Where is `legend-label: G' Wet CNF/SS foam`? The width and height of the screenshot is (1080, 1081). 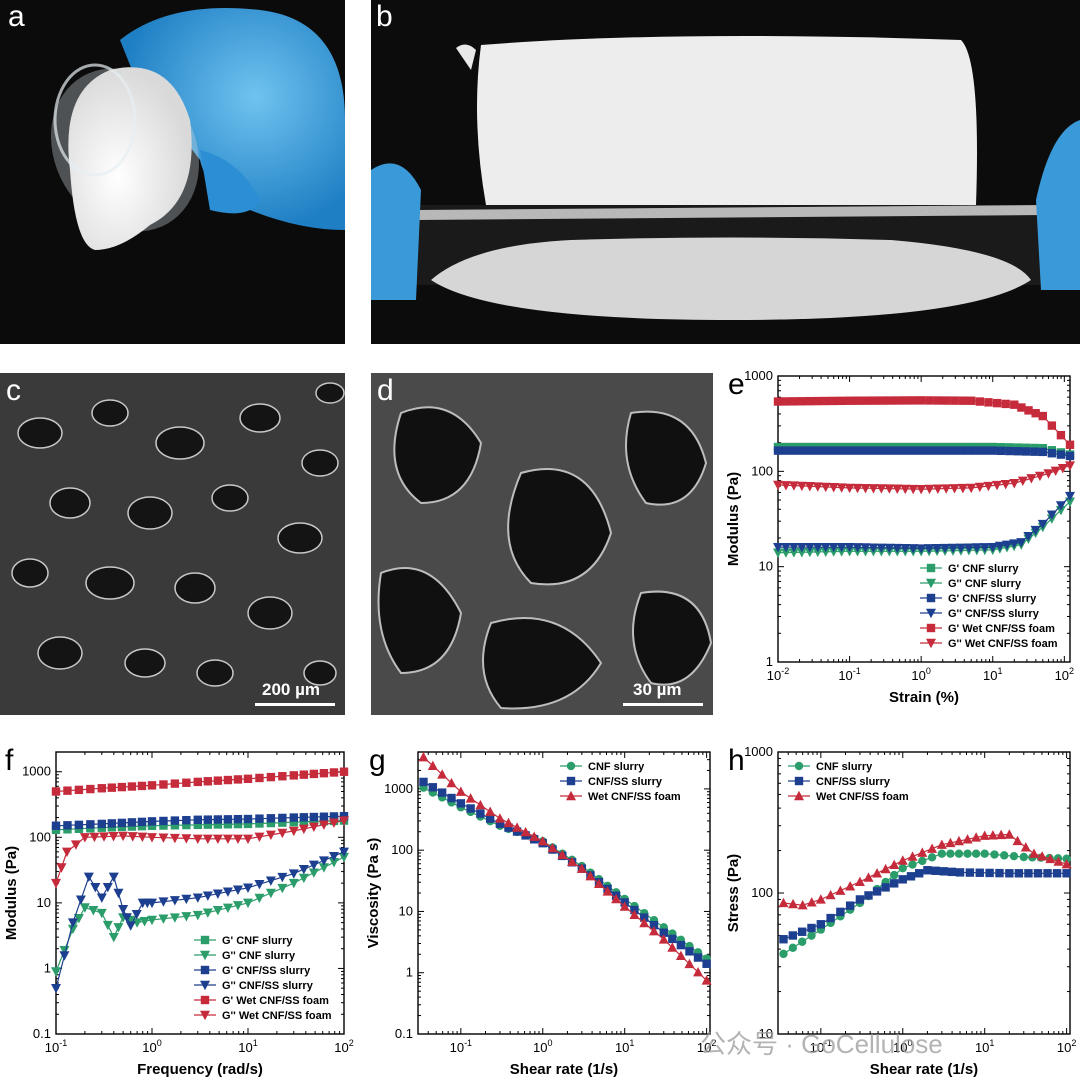
legend-label: G' Wet CNF/SS foam is located at coordinates (275, 1001).